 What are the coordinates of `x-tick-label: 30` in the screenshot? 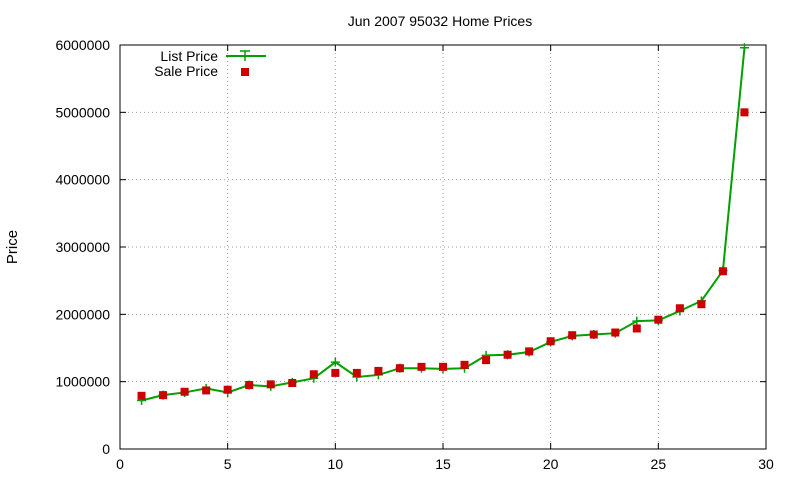 It's located at (766, 464).